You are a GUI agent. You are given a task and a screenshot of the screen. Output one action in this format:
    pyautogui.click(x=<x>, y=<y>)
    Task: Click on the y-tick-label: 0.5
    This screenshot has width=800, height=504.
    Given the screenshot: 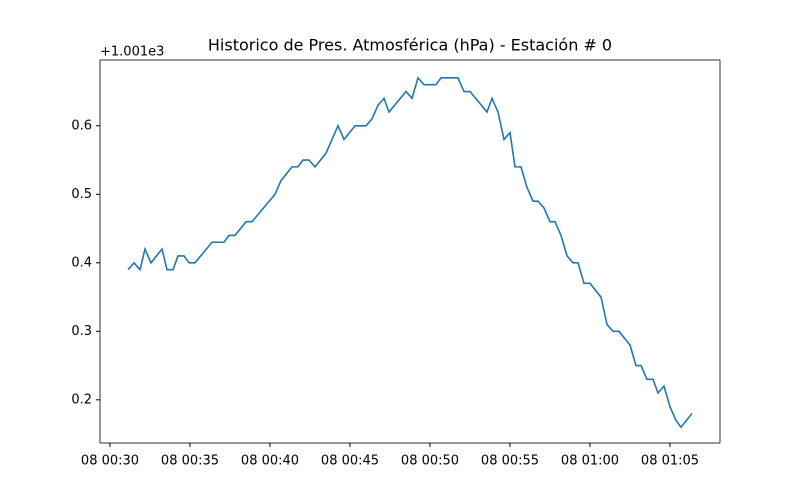 What is the action you would take?
    pyautogui.click(x=81, y=194)
    